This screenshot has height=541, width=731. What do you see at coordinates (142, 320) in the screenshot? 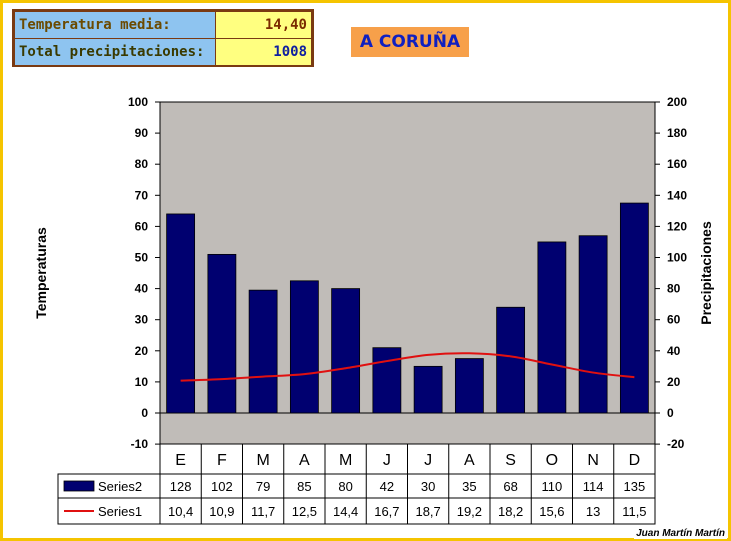
I see `y-tick-label: 30` at bounding box center [142, 320].